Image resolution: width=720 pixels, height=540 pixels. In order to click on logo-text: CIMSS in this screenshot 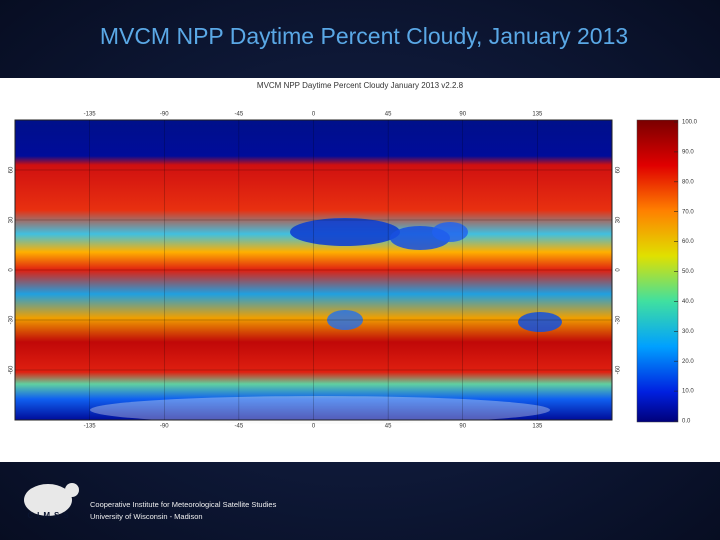, I will do `click(49, 515)`.